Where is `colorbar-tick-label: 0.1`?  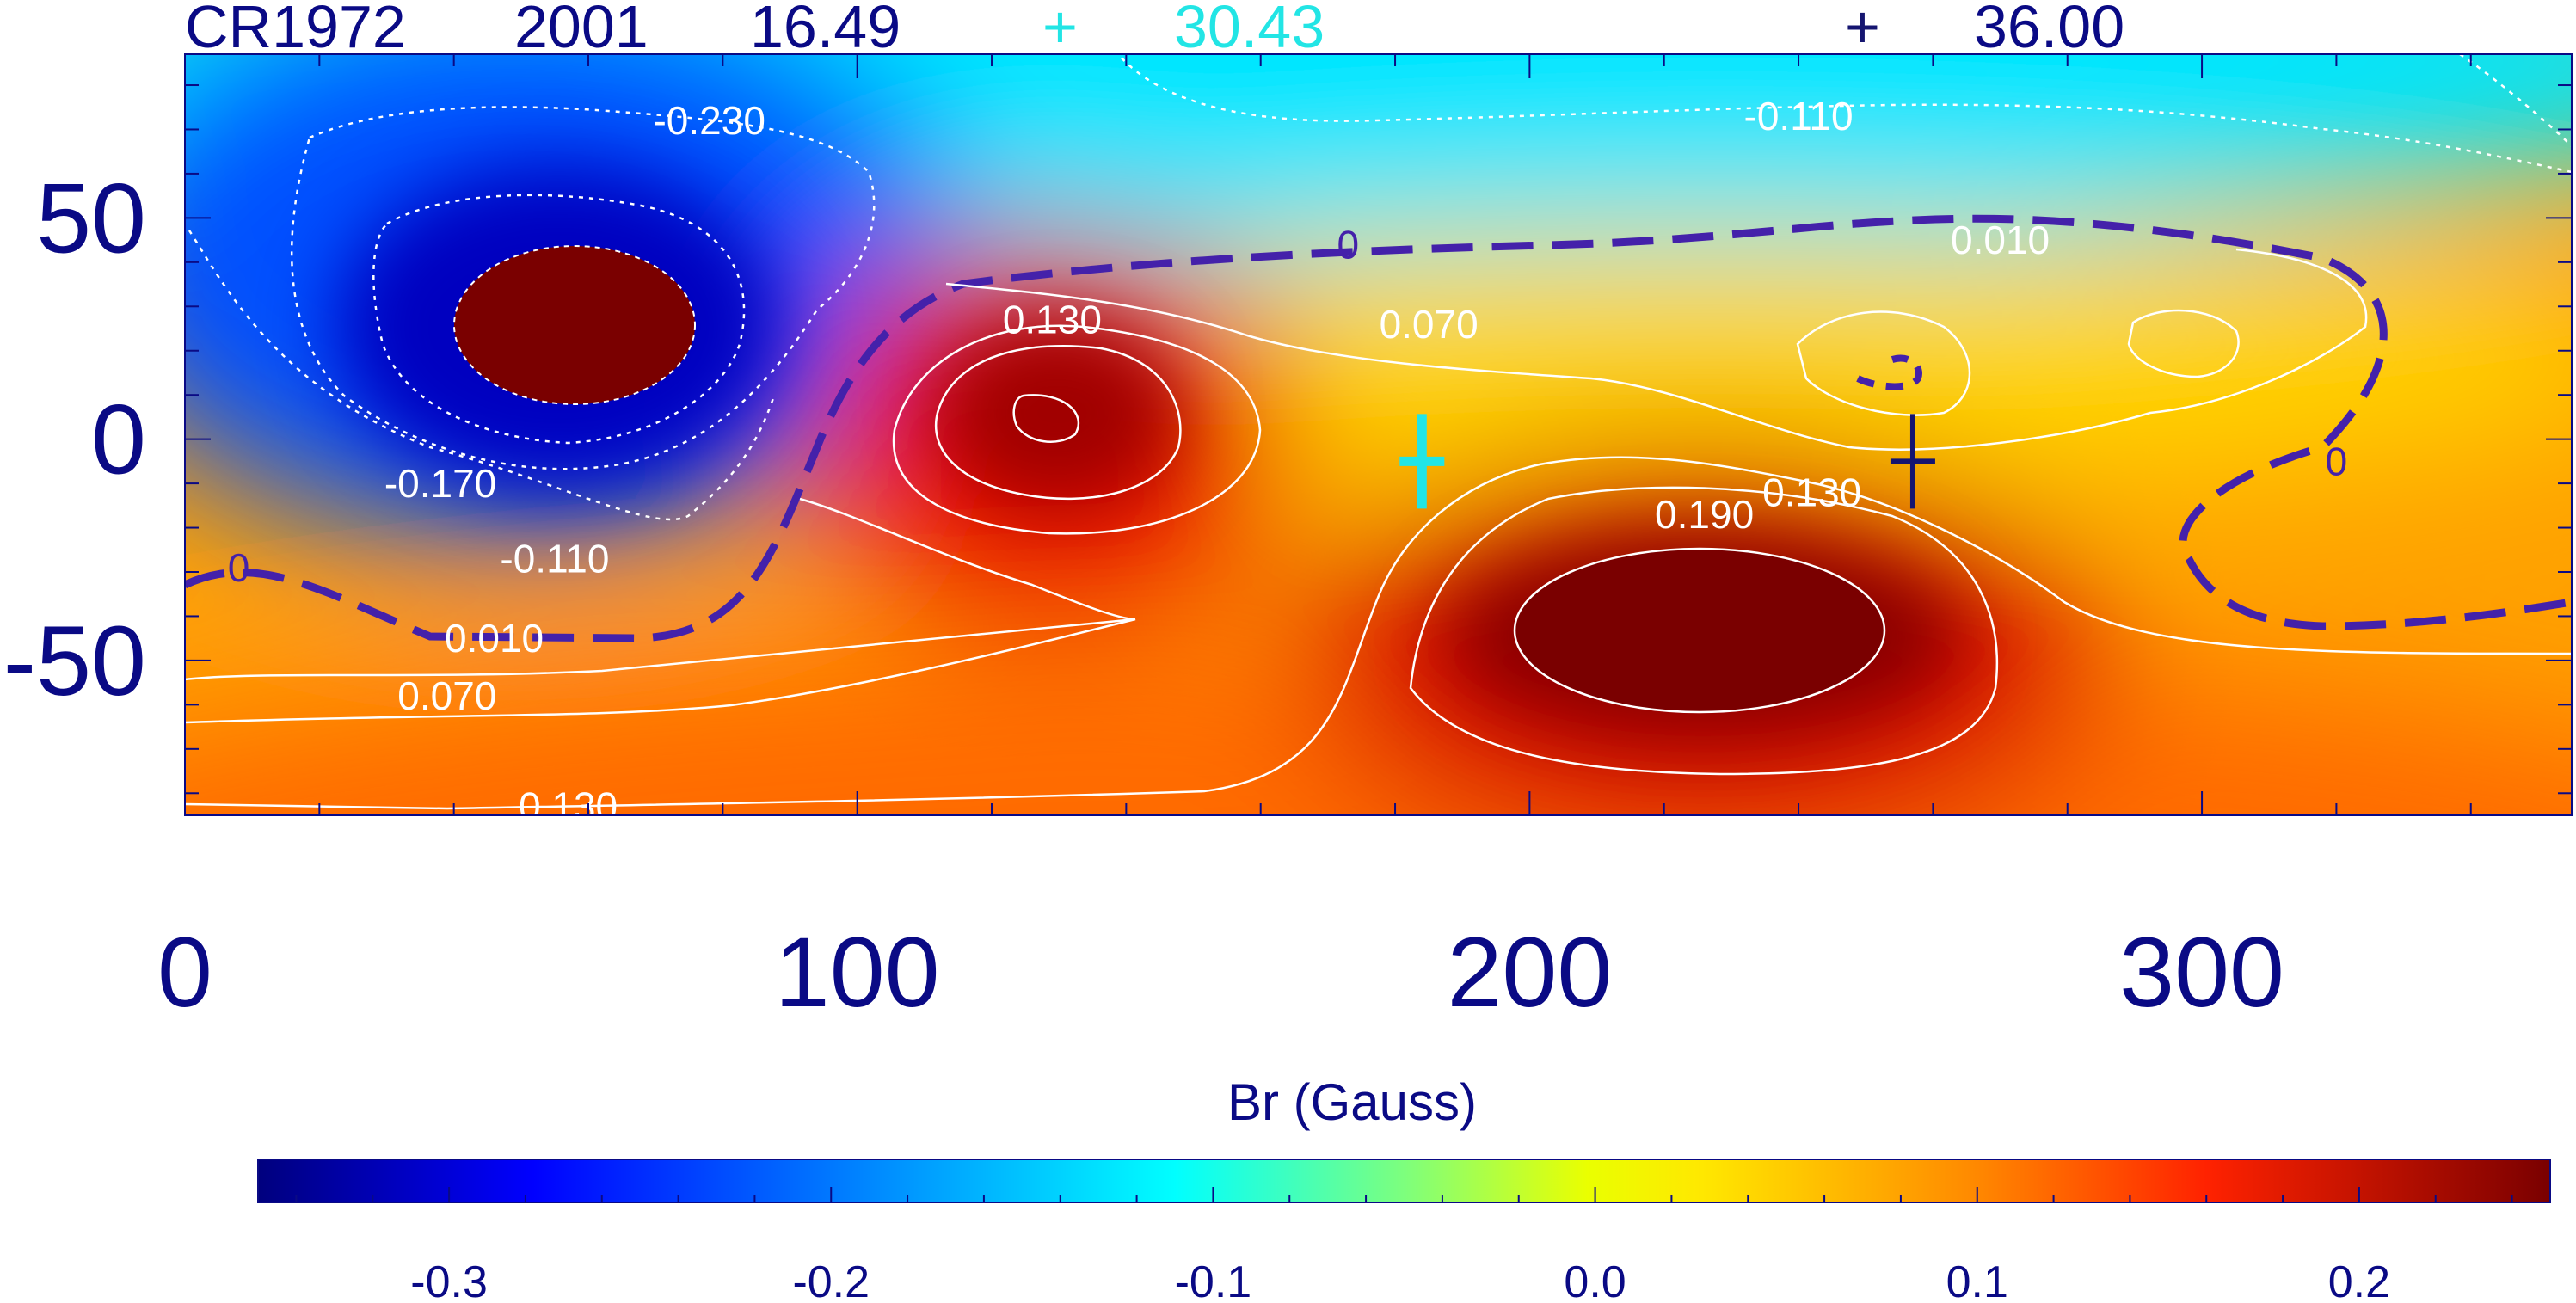
colorbar-tick-label: 0.1 is located at coordinates (1977, 1280).